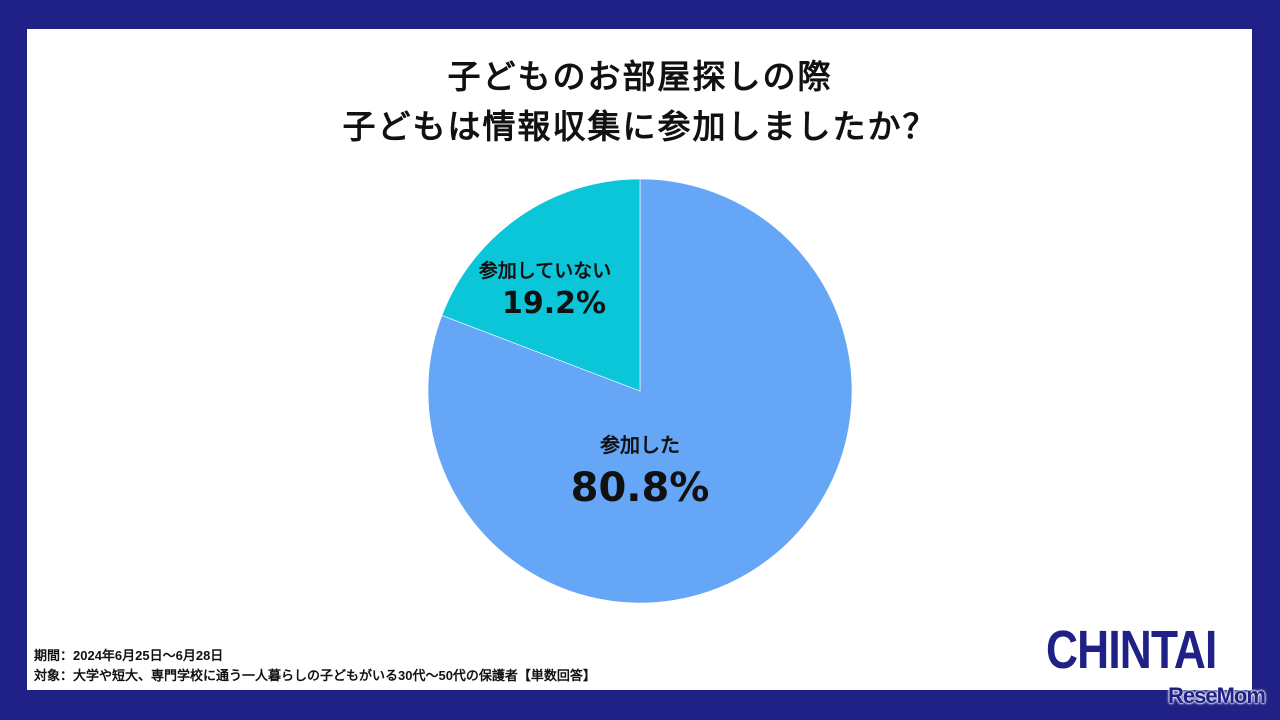 This screenshot has width=1280, height=720. What do you see at coordinates (1217, 695) in the screenshot?
I see `resemom-watermark: ReseMom` at bounding box center [1217, 695].